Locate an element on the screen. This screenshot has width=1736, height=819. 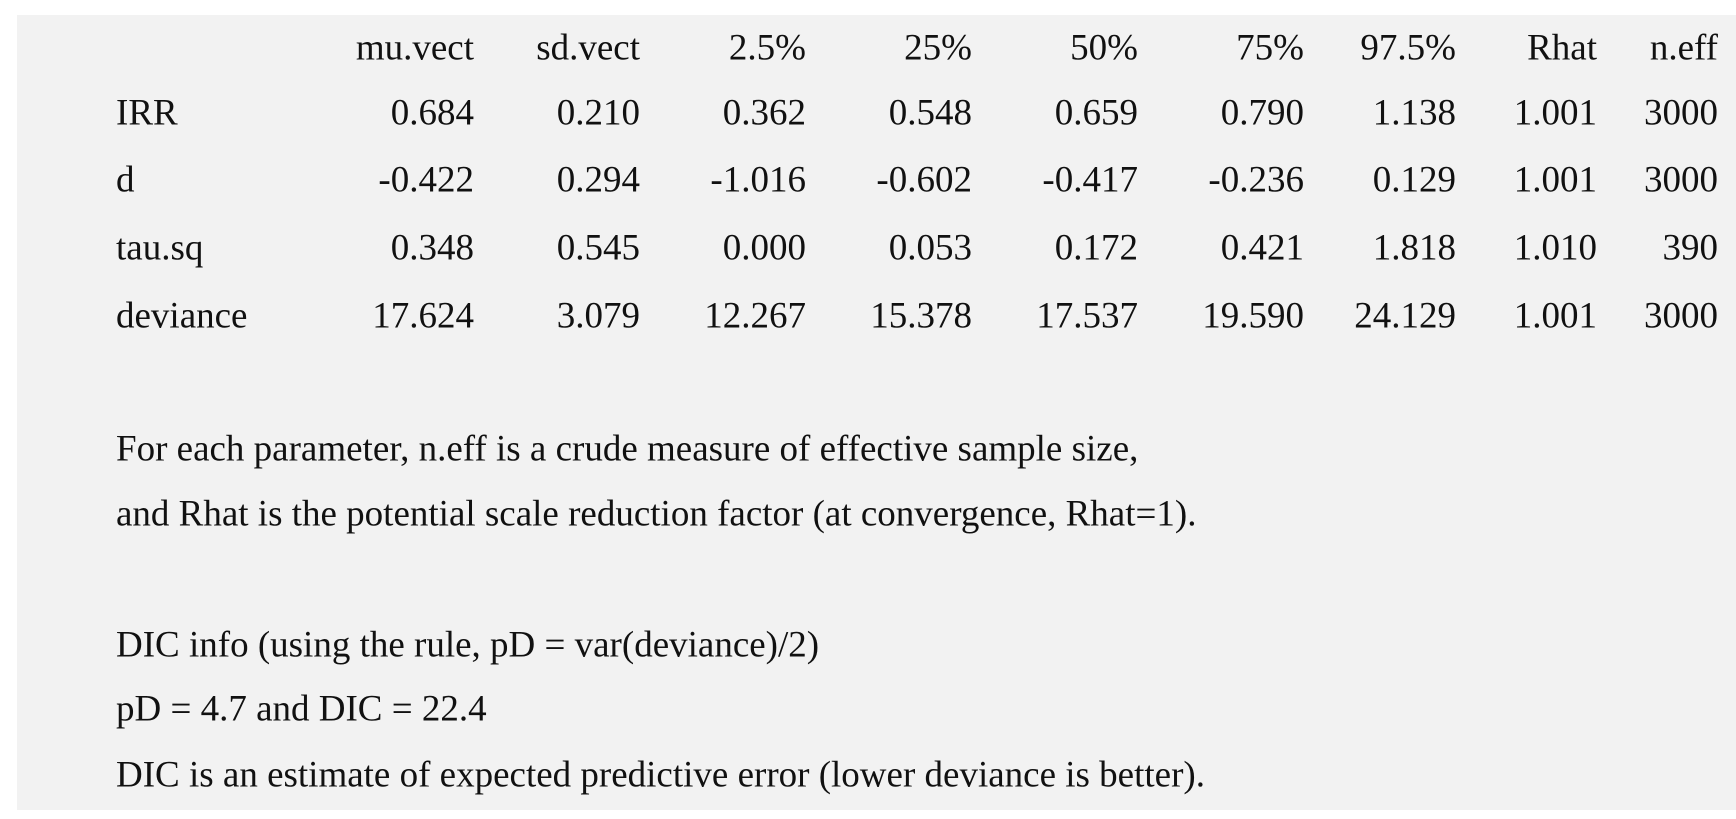
column-header: 2.5% is located at coordinates (767, 47).